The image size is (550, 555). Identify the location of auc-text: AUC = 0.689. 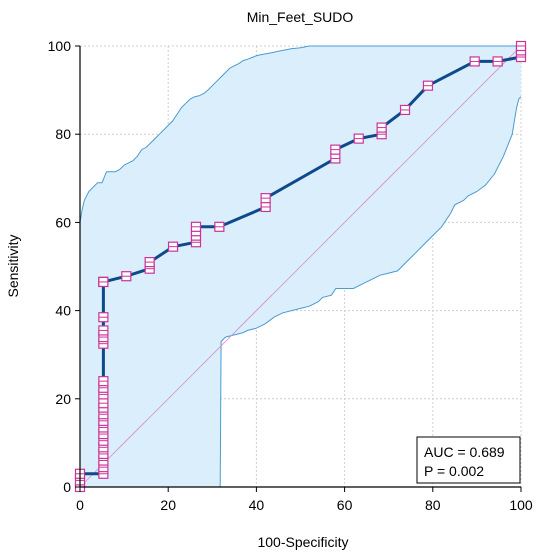
(464, 452).